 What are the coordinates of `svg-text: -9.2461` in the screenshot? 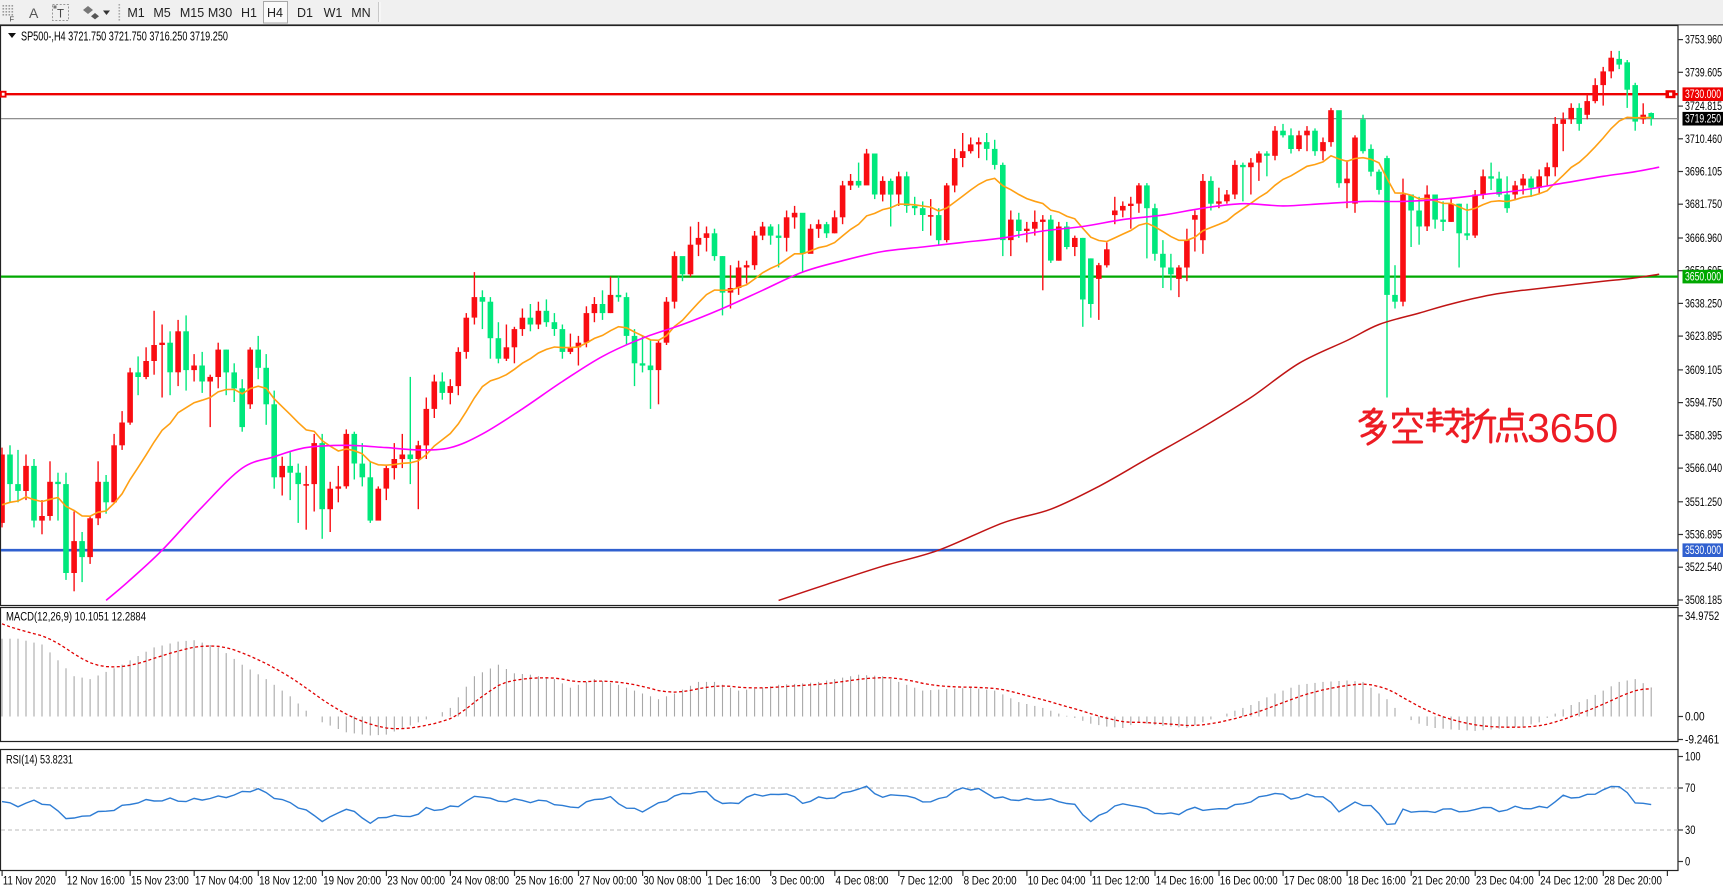 It's located at (1702, 741).